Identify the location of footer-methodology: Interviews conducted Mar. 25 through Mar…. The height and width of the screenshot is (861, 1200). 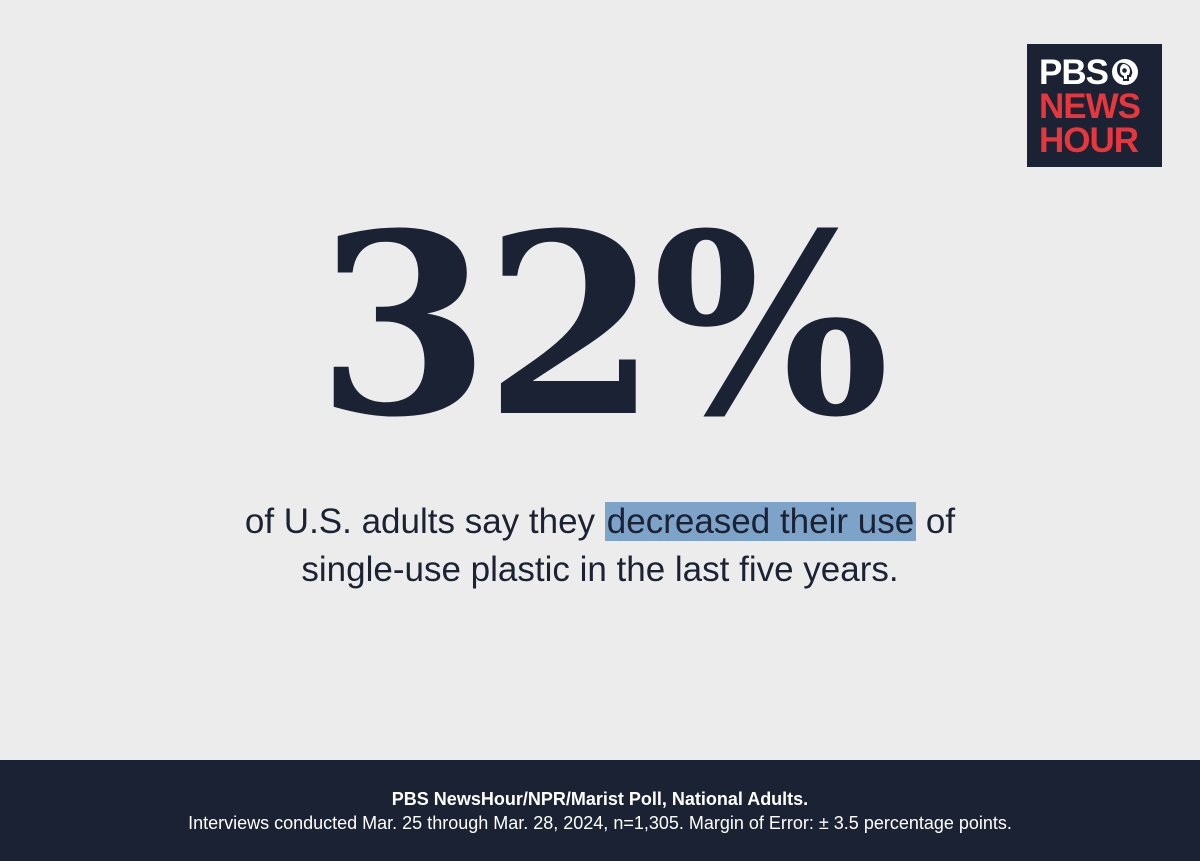
(600, 823).